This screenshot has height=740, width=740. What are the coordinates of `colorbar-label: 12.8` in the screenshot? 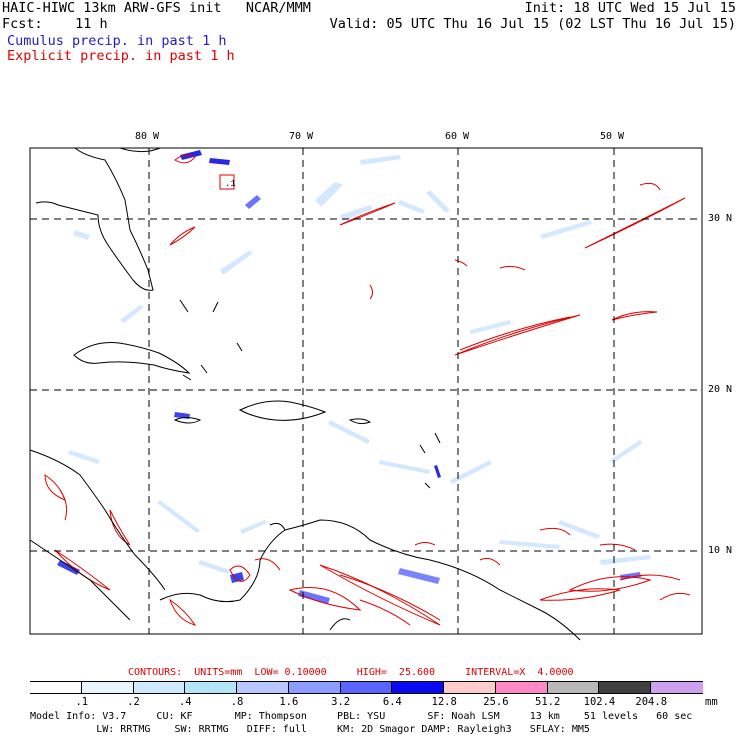 It's located at (444, 702).